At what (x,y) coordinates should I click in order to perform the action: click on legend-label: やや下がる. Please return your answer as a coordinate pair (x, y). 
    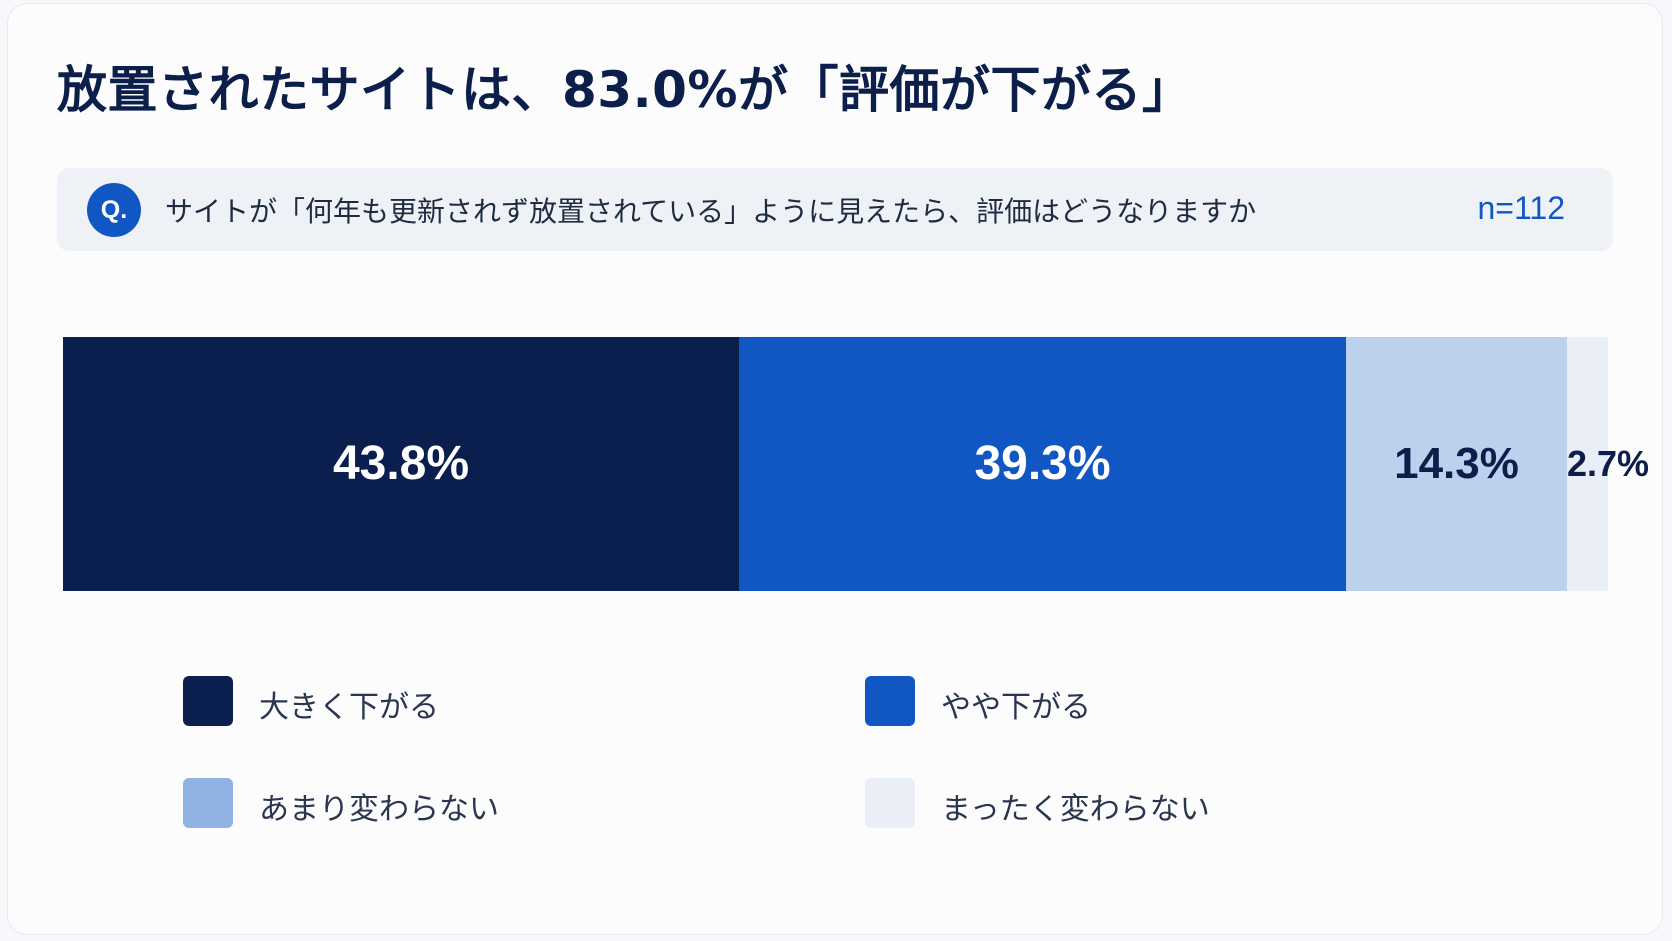
    Looking at the image, I should click on (1016, 707).